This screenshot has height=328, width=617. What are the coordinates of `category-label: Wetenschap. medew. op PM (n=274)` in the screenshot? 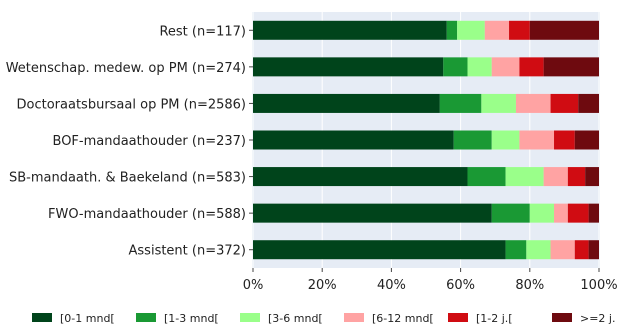 It's located at (126, 68).